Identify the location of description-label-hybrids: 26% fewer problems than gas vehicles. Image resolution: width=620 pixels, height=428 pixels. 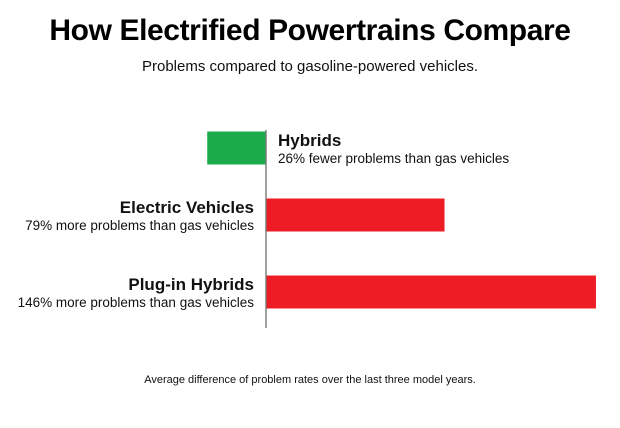
(393, 158).